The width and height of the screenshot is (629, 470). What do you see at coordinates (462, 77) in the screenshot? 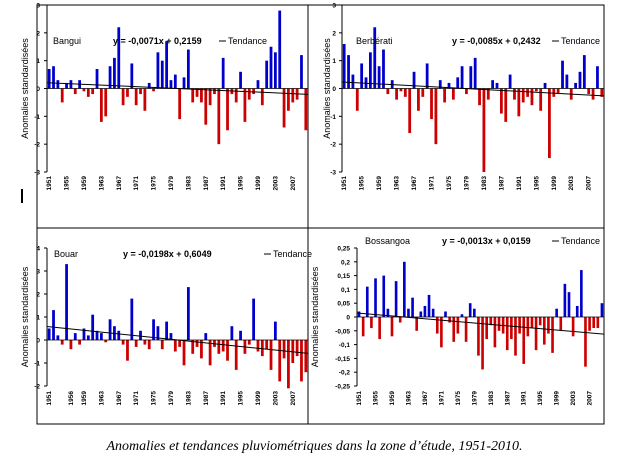
I see `bar-1978` at bounding box center [462, 77].